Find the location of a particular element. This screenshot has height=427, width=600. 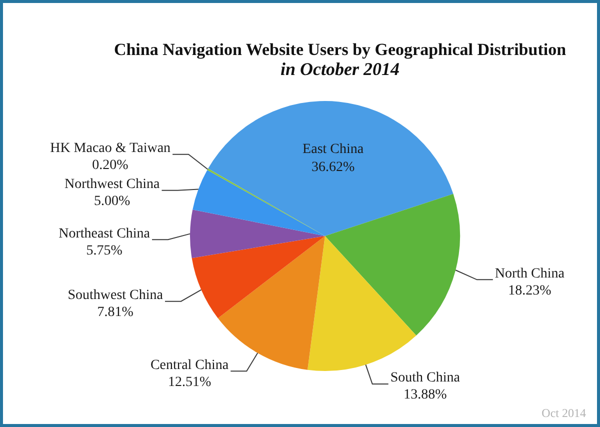

slice-label: Northwest China is located at coordinates (112, 184).